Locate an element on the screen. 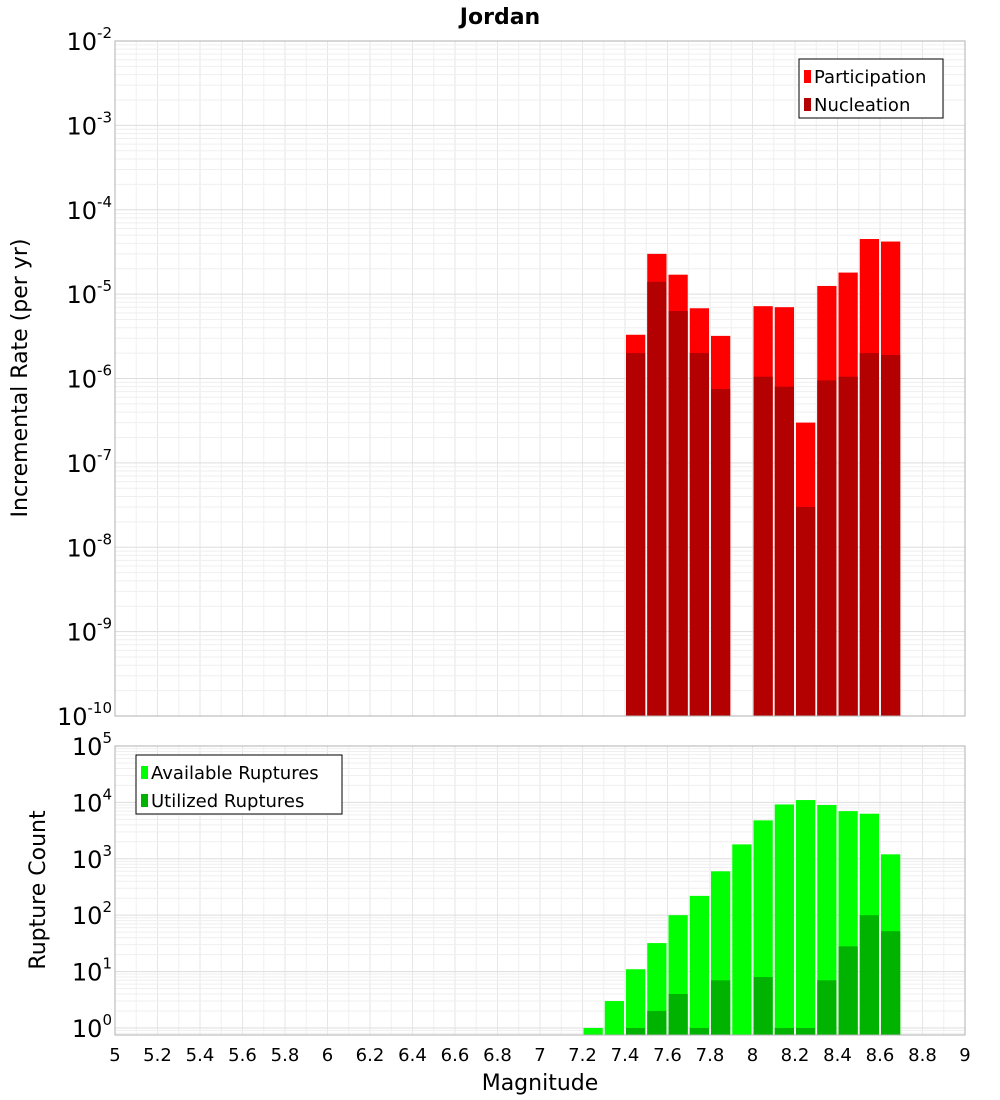 This screenshot has width=1000, height=1100. top-legend-label: Nucleation is located at coordinates (862, 105).